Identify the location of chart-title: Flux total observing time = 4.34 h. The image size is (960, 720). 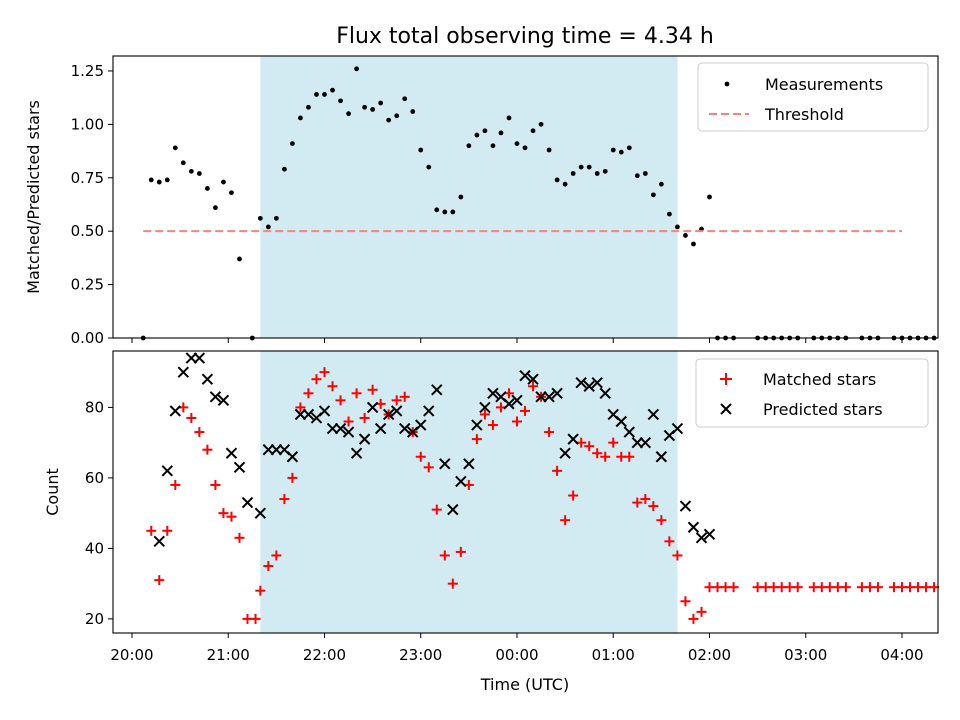
(525, 36).